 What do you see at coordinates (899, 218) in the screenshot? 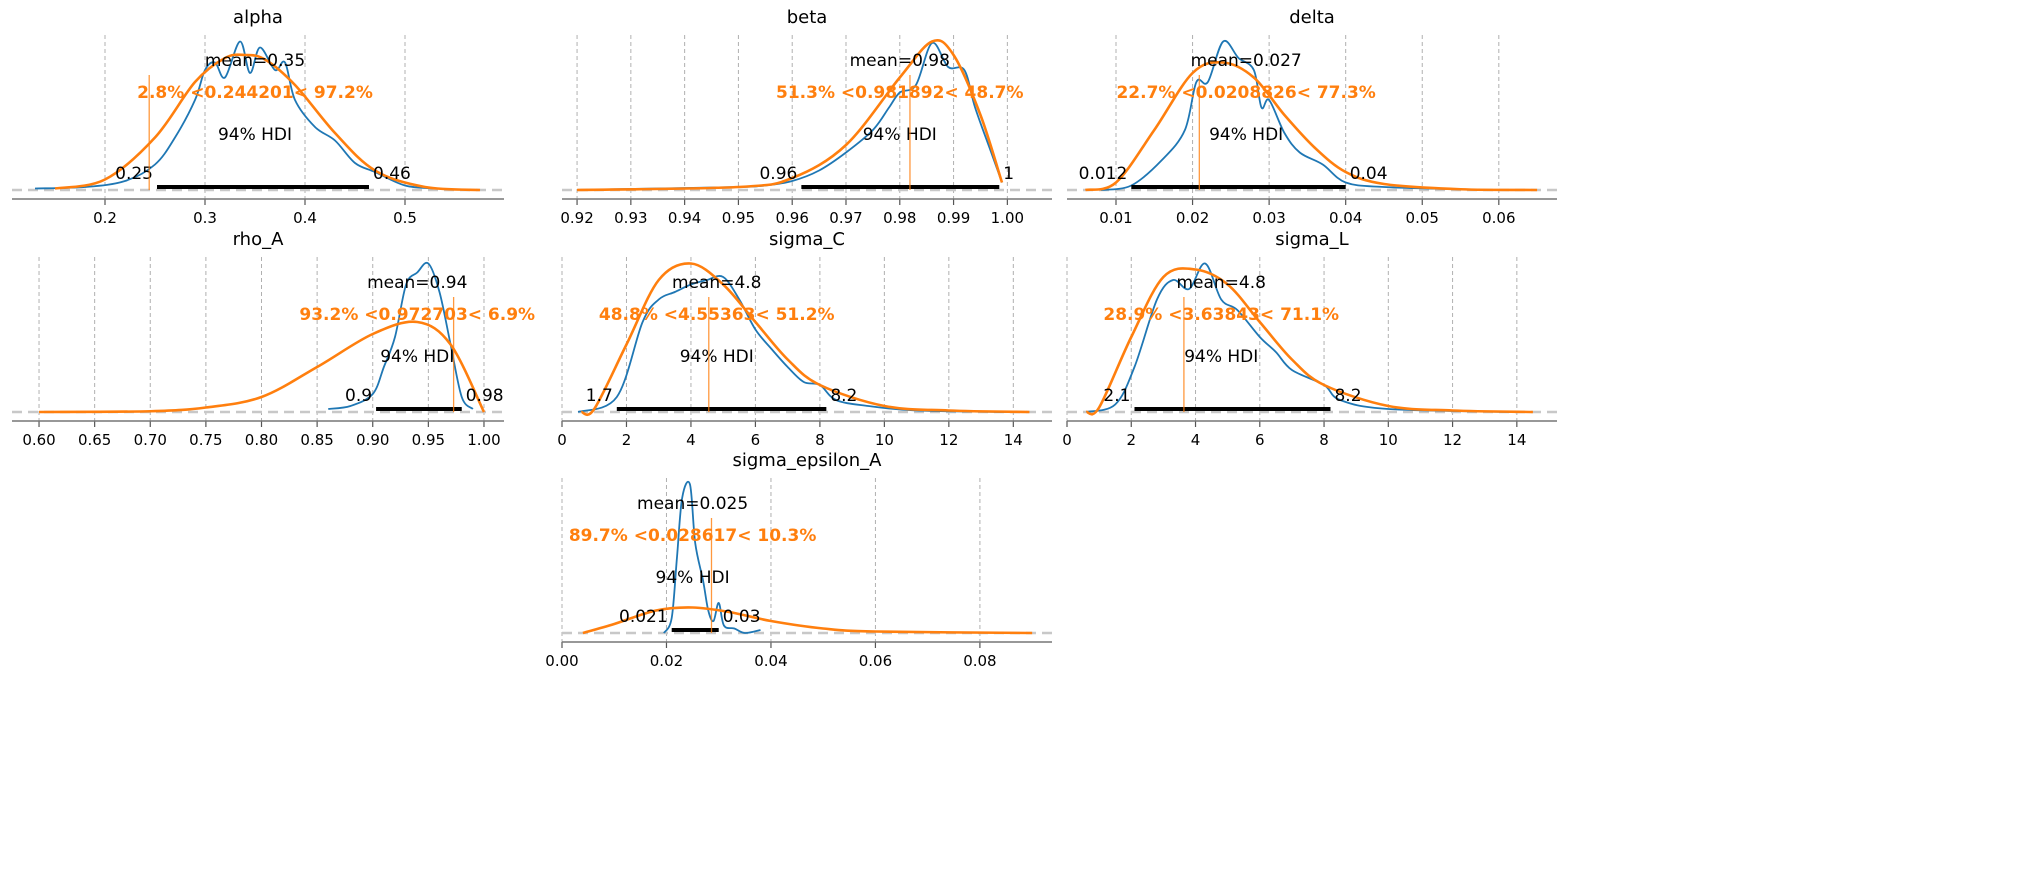
I see `tick-label: 0.98` at bounding box center [899, 218].